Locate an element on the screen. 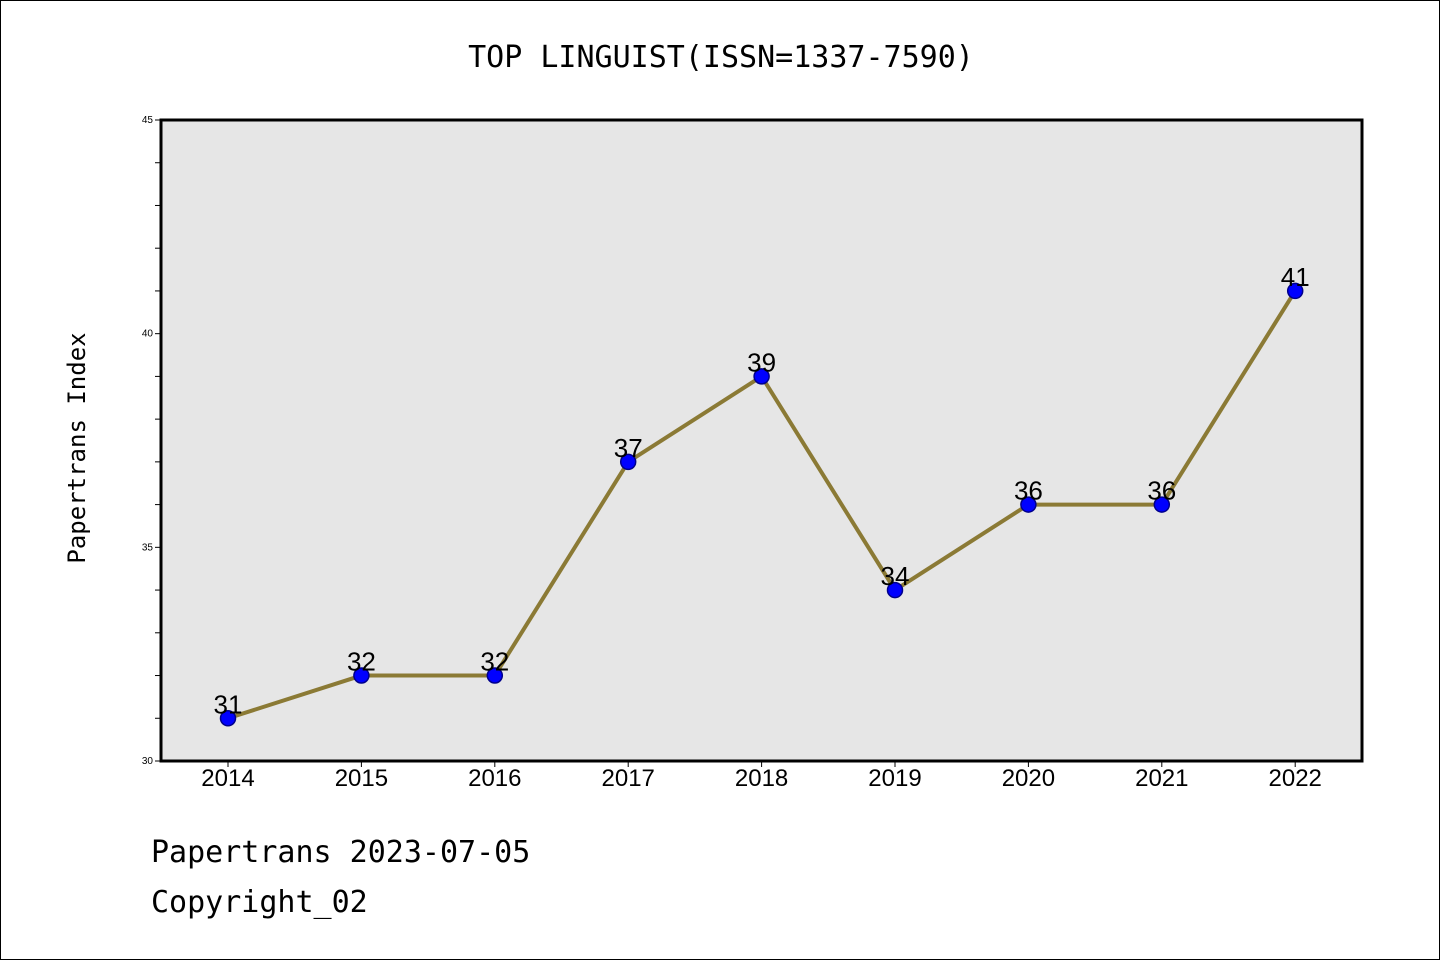  footer-source-date: Papertrans 2023-07-05 is located at coordinates (341, 852).